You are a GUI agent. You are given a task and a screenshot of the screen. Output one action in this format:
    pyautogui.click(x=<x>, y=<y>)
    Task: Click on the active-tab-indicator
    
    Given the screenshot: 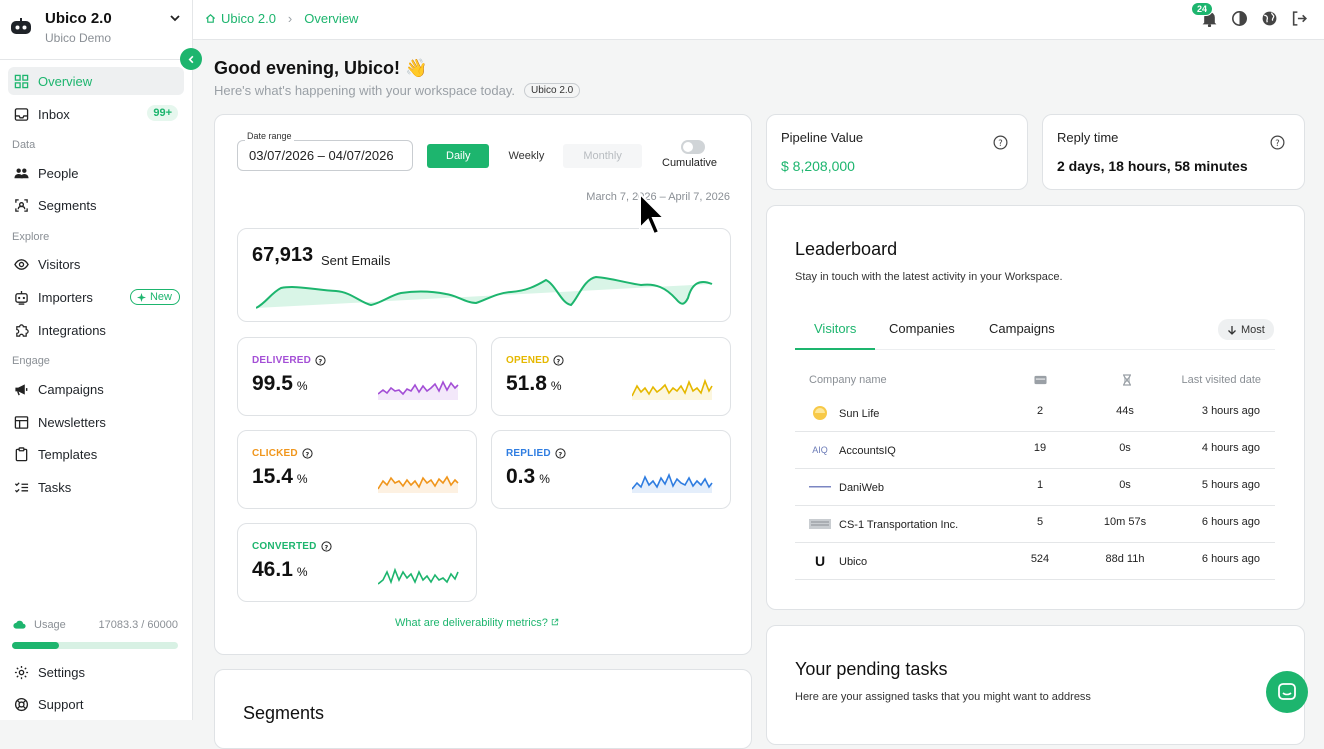 What is the action you would take?
    pyautogui.click(x=835, y=349)
    